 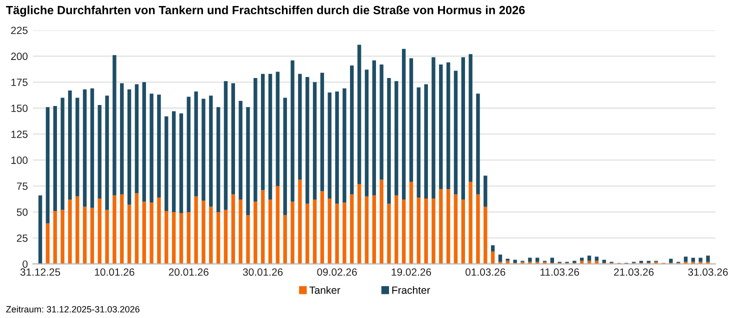 What do you see at coordinates (337, 272) in the screenshot?
I see `x-tick-label: 09.02.26` at bounding box center [337, 272].